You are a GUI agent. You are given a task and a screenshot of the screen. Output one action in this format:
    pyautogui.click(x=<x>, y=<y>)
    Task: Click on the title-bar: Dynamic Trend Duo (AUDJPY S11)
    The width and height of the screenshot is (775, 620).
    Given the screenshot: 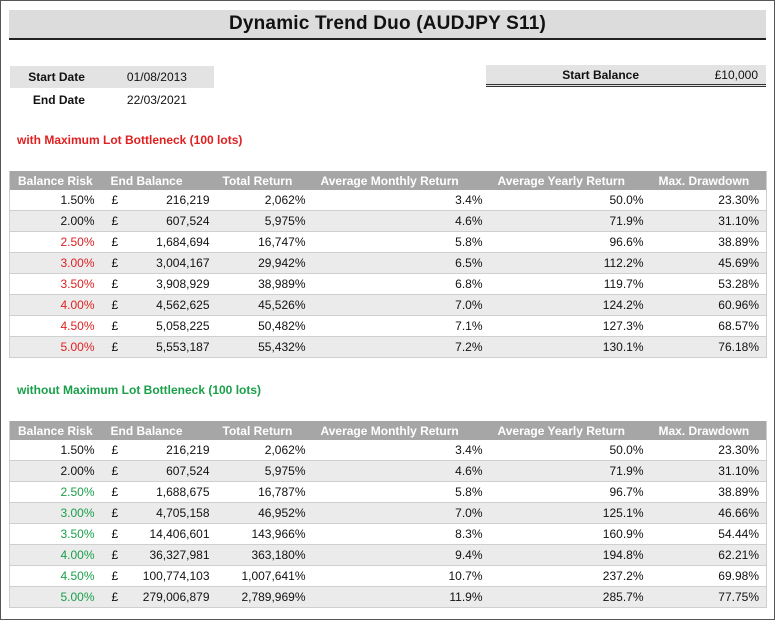 What is the action you would take?
    pyautogui.click(x=387, y=25)
    